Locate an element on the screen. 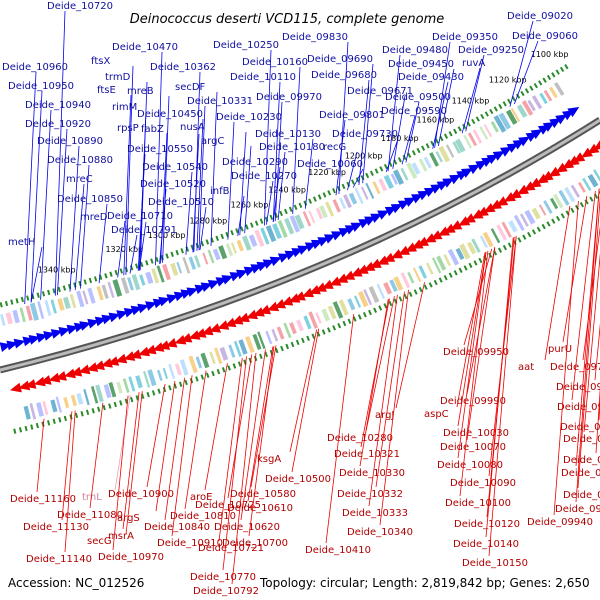  forward-gene-label: Deide_10470 is located at coordinates (145, 47).